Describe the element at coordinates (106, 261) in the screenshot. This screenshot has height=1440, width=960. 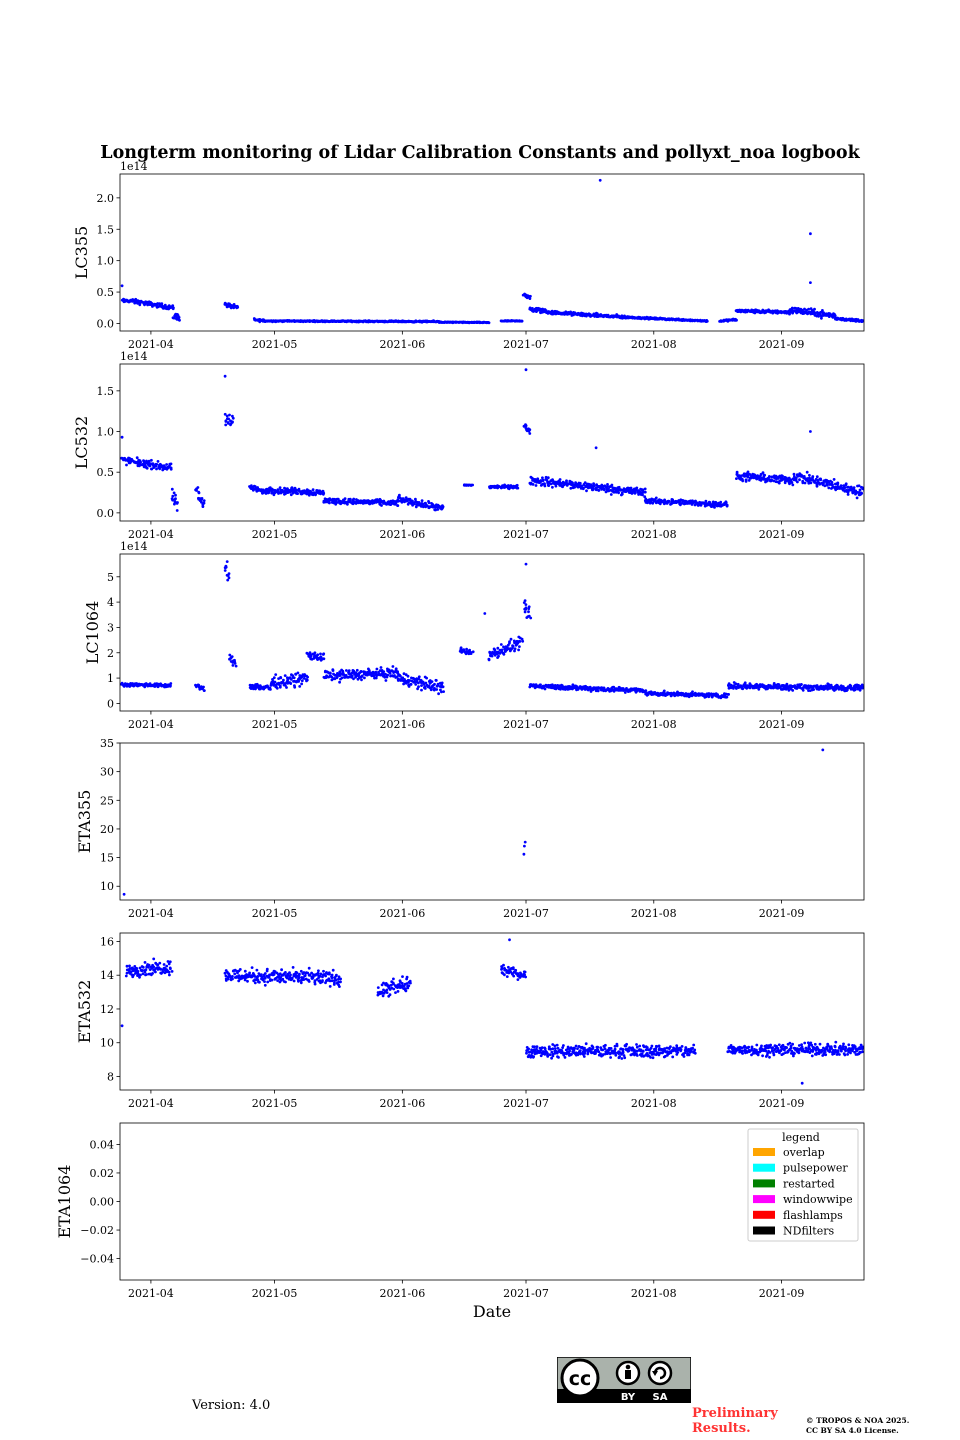
I see `y-tick-label: 1.0` at that location.